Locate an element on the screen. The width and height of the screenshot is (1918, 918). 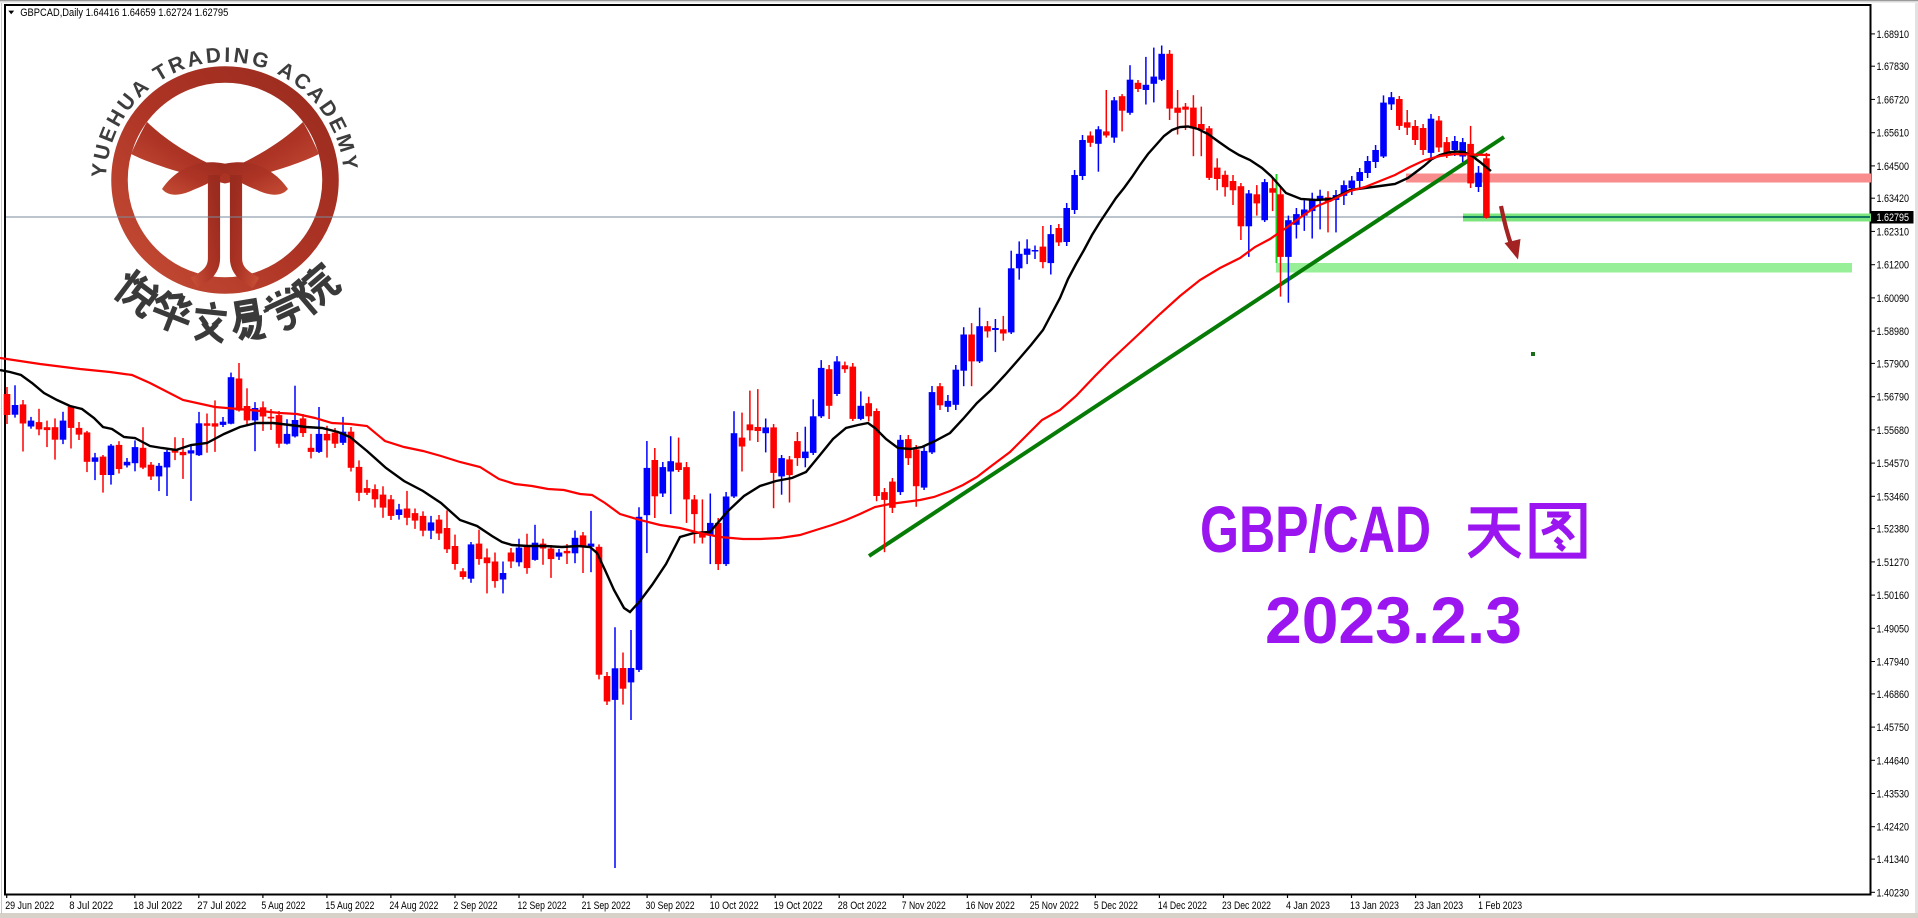
svg-text: 18 Jul 2022 is located at coordinates (157, 906).